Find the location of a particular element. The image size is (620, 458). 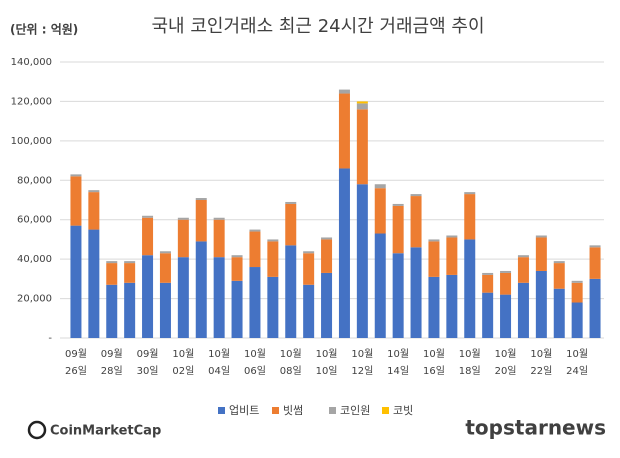

x-tick-label: 10월 08일 is located at coordinates (290, 363).